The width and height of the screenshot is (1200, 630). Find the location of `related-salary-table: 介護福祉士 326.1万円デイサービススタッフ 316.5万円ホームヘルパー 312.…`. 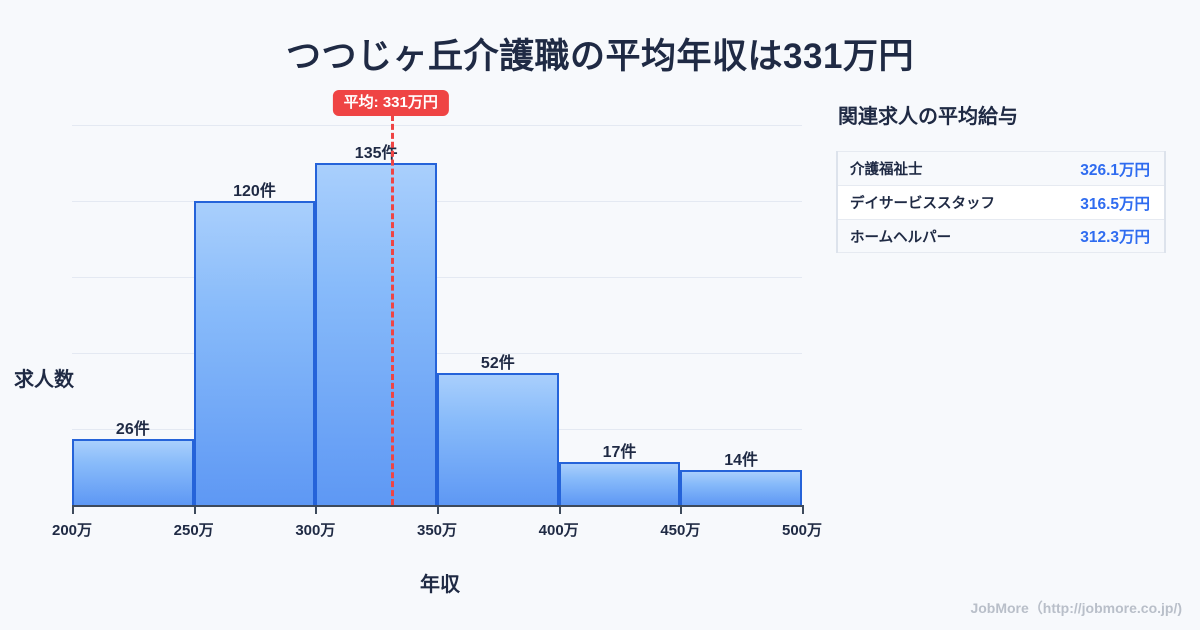

related-salary-table: 介護福祉士 326.1万円デイサービススタッフ 316.5万円ホームヘルパー 312.… is located at coordinates (1001, 202).